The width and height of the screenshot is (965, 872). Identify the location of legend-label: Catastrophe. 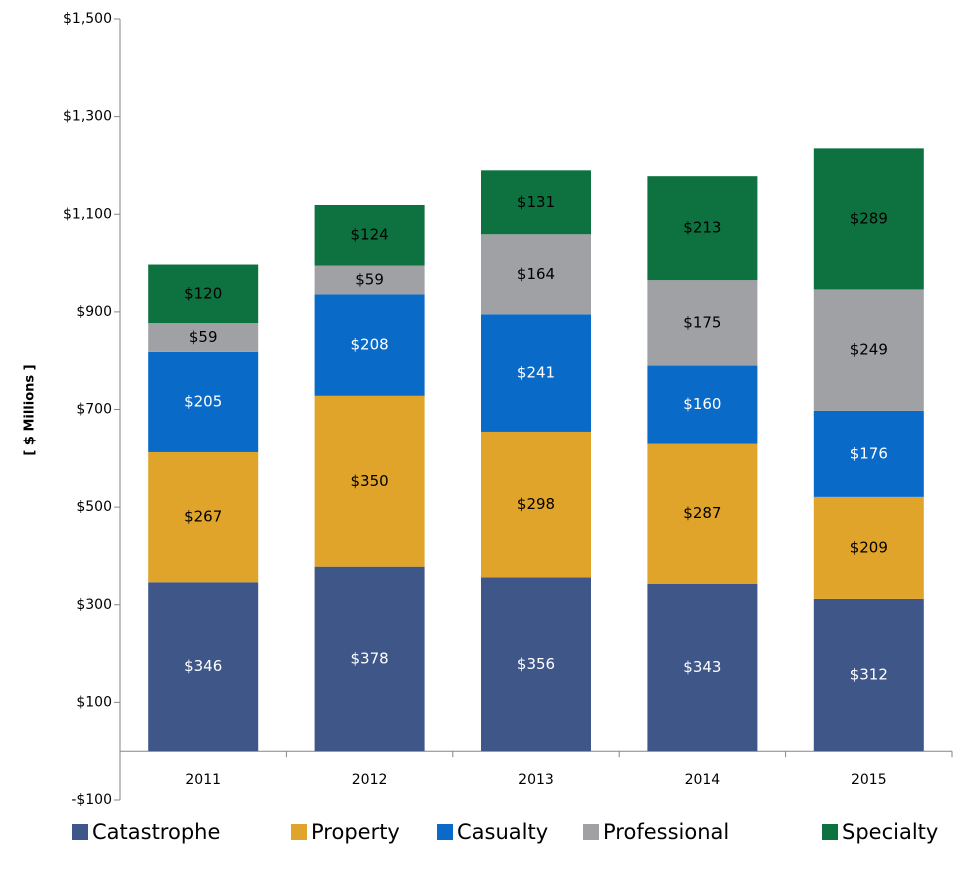
(156, 832).